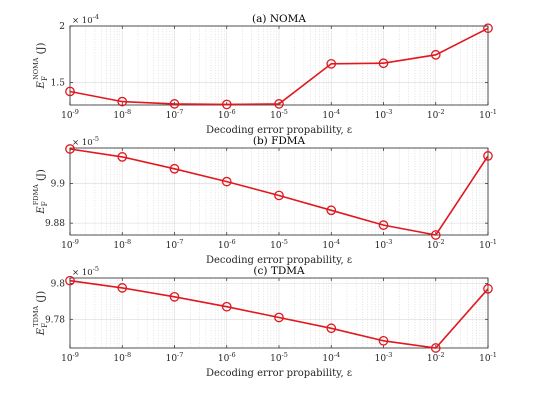 The image size is (540, 405). What do you see at coordinates (55, 224) in the screenshot?
I see `y-tick-label: 9.88` at bounding box center [55, 224].